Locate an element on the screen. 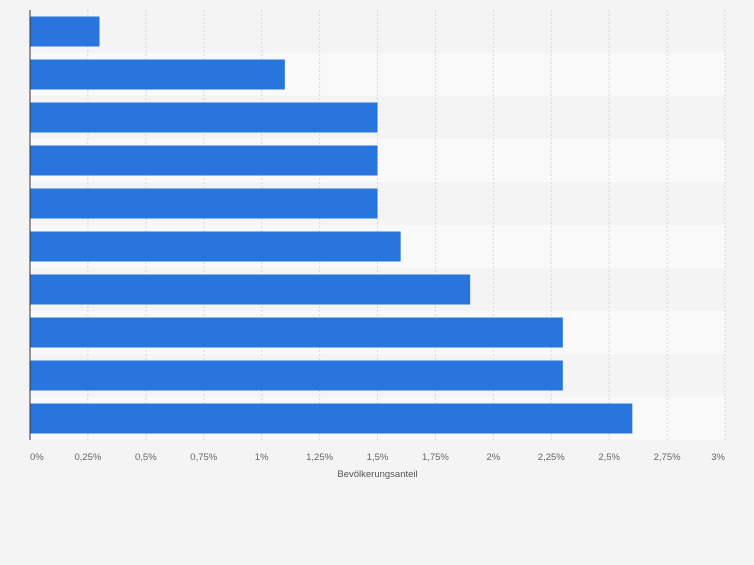 The height and width of the screenshot is (565, 754). x-tick-label: 0,5% is located at coordinates (146, 457).